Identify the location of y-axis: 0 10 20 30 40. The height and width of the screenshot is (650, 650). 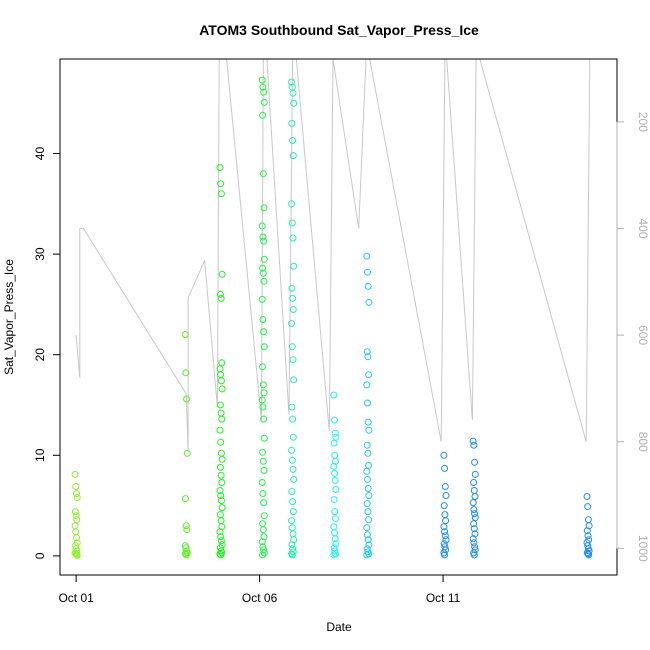
(47, 353).